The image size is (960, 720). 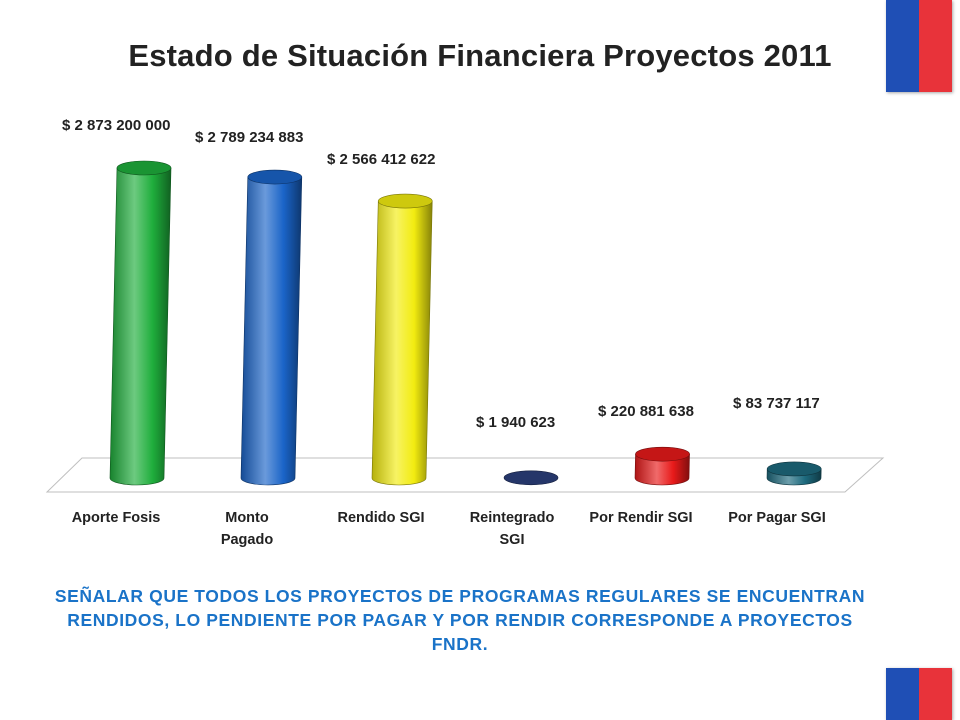 I want to click on category-label-5: Por Rendir SGI, so click(x=640, y=518).